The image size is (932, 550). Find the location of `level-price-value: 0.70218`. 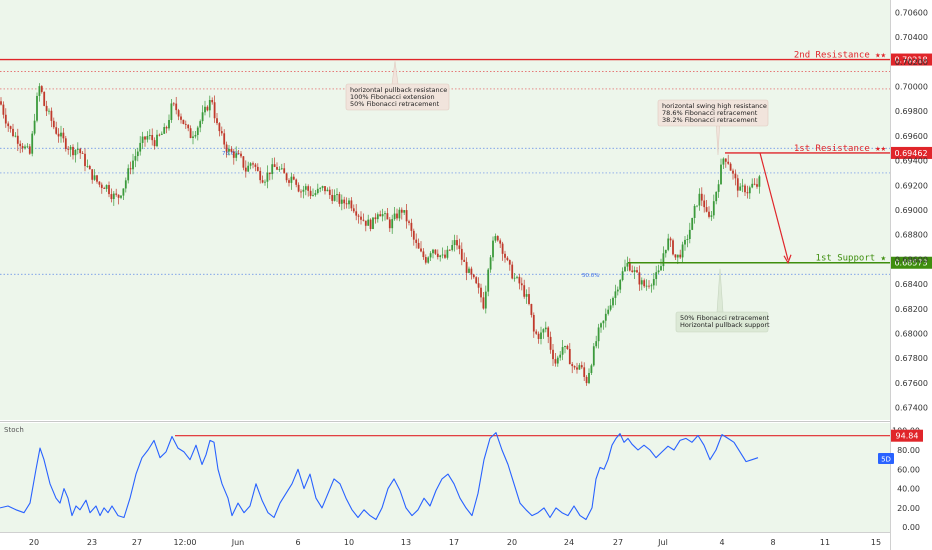

level-price-value: 0.70218 is located at coordinates (910, 60).